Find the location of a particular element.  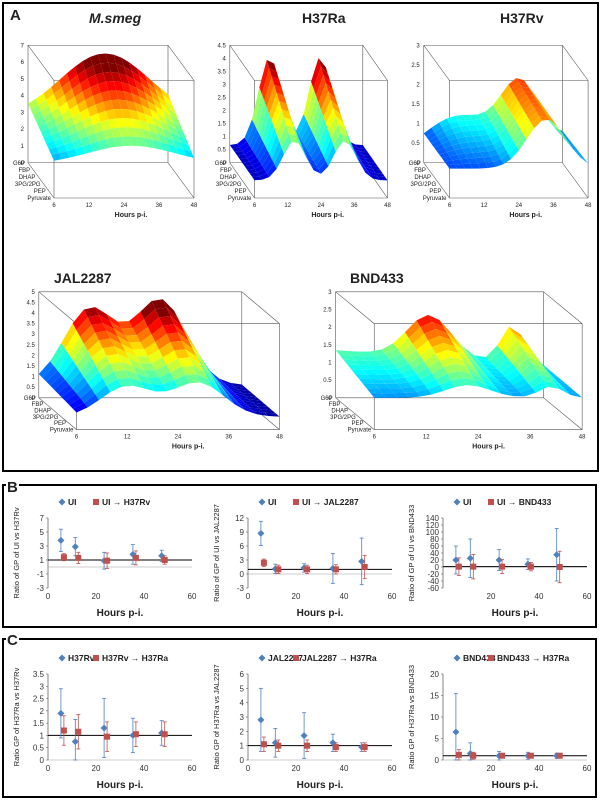

y-tick-label: 3.5 is located at coordinates (39, 674).